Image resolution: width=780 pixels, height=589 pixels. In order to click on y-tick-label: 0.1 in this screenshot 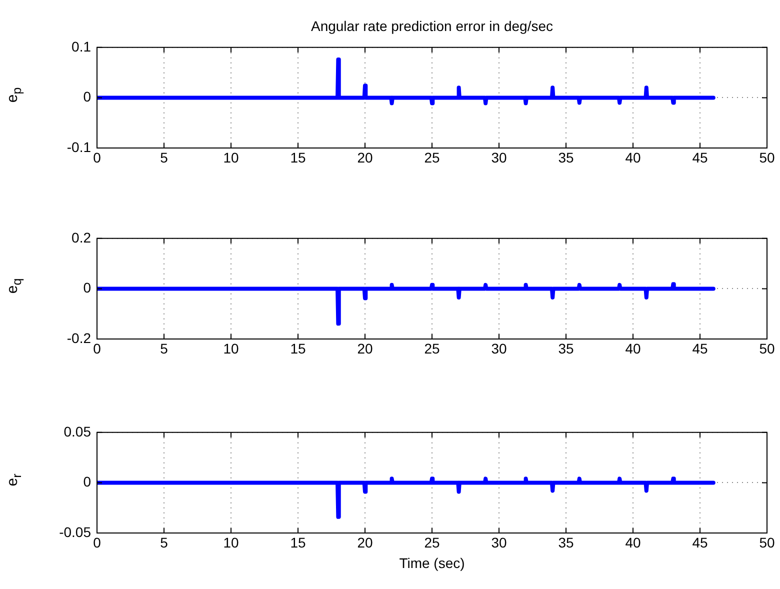, I will do `click(82, 46)`.